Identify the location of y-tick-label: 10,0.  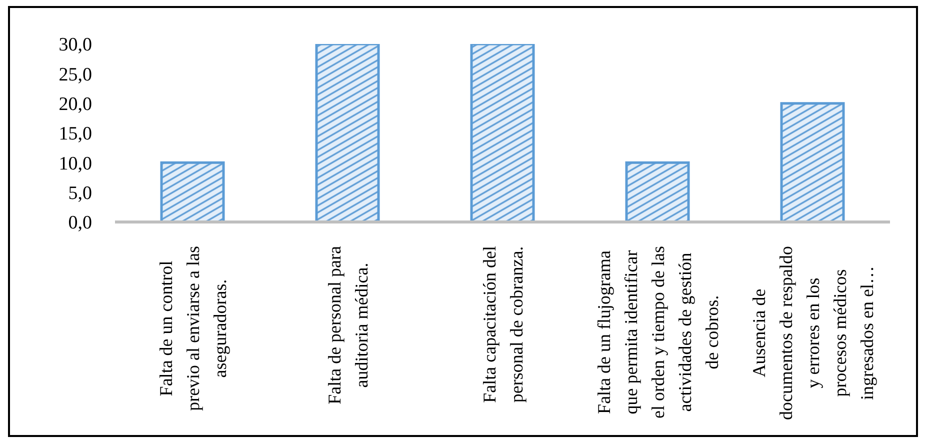
(75, 163).